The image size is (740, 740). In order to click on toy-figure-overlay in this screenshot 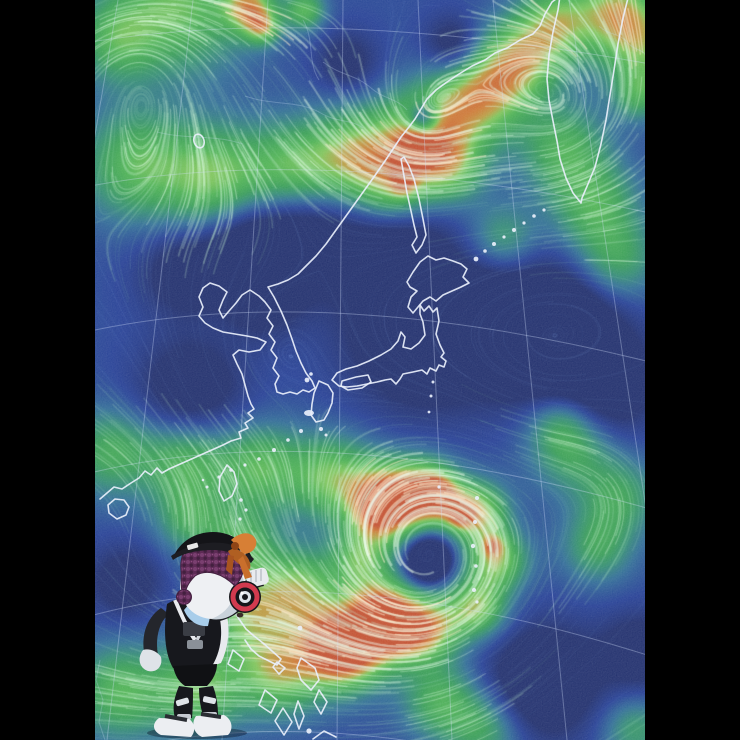, I will do `click(204, 635)`.